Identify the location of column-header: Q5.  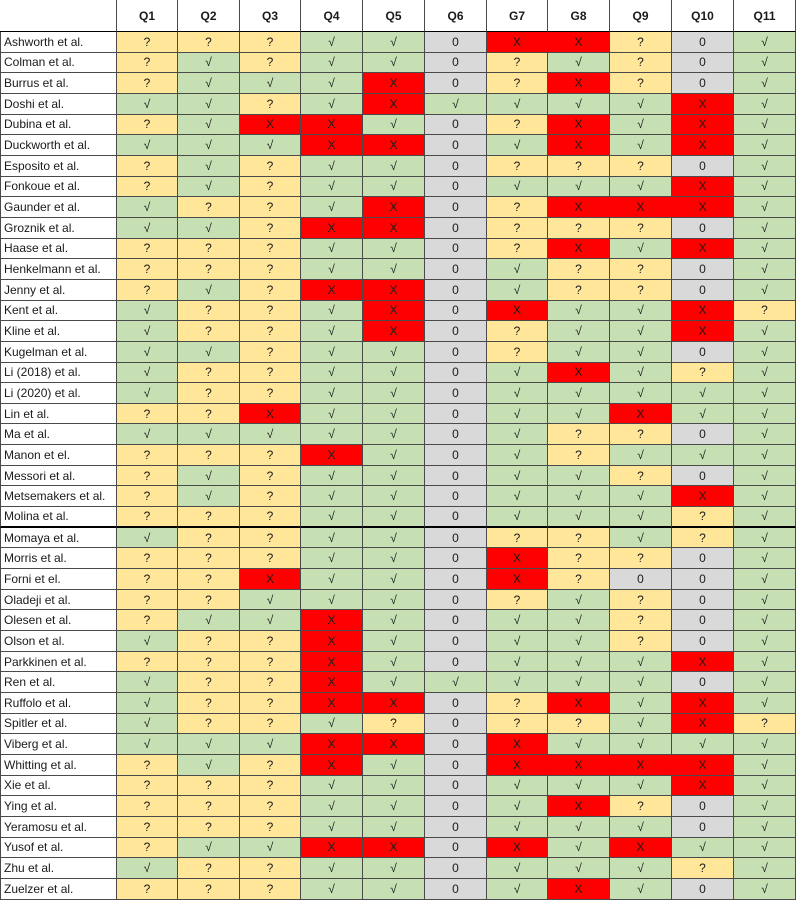
(394, 16).